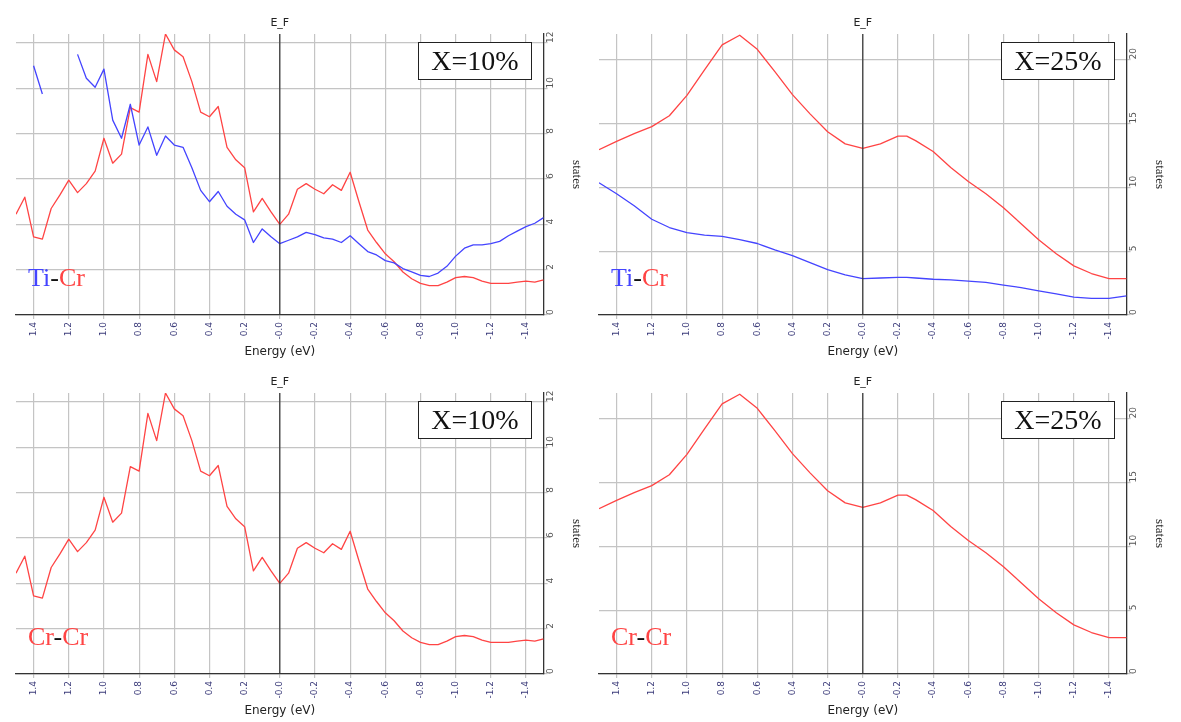 The height and width of the screenshot is (722, 1181). Describe the element at coordinates (549, 130) in the screenshot. I see `y-tick-label: 8` at that location.